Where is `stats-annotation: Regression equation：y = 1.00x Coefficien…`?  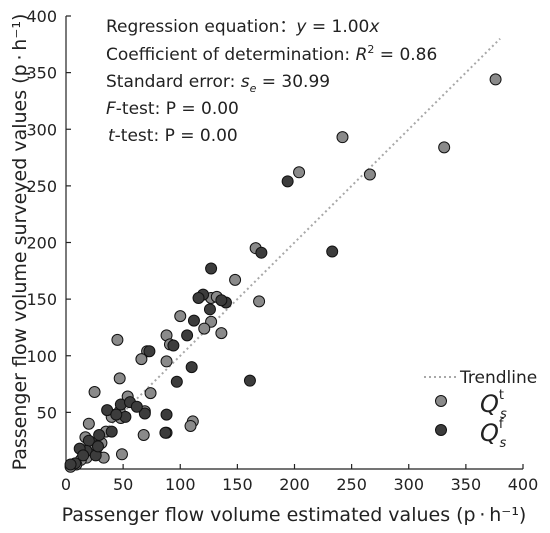
stats-annotation: Regression equation：y = 1.00x Coefficien… is located at coordinates (271, 81).